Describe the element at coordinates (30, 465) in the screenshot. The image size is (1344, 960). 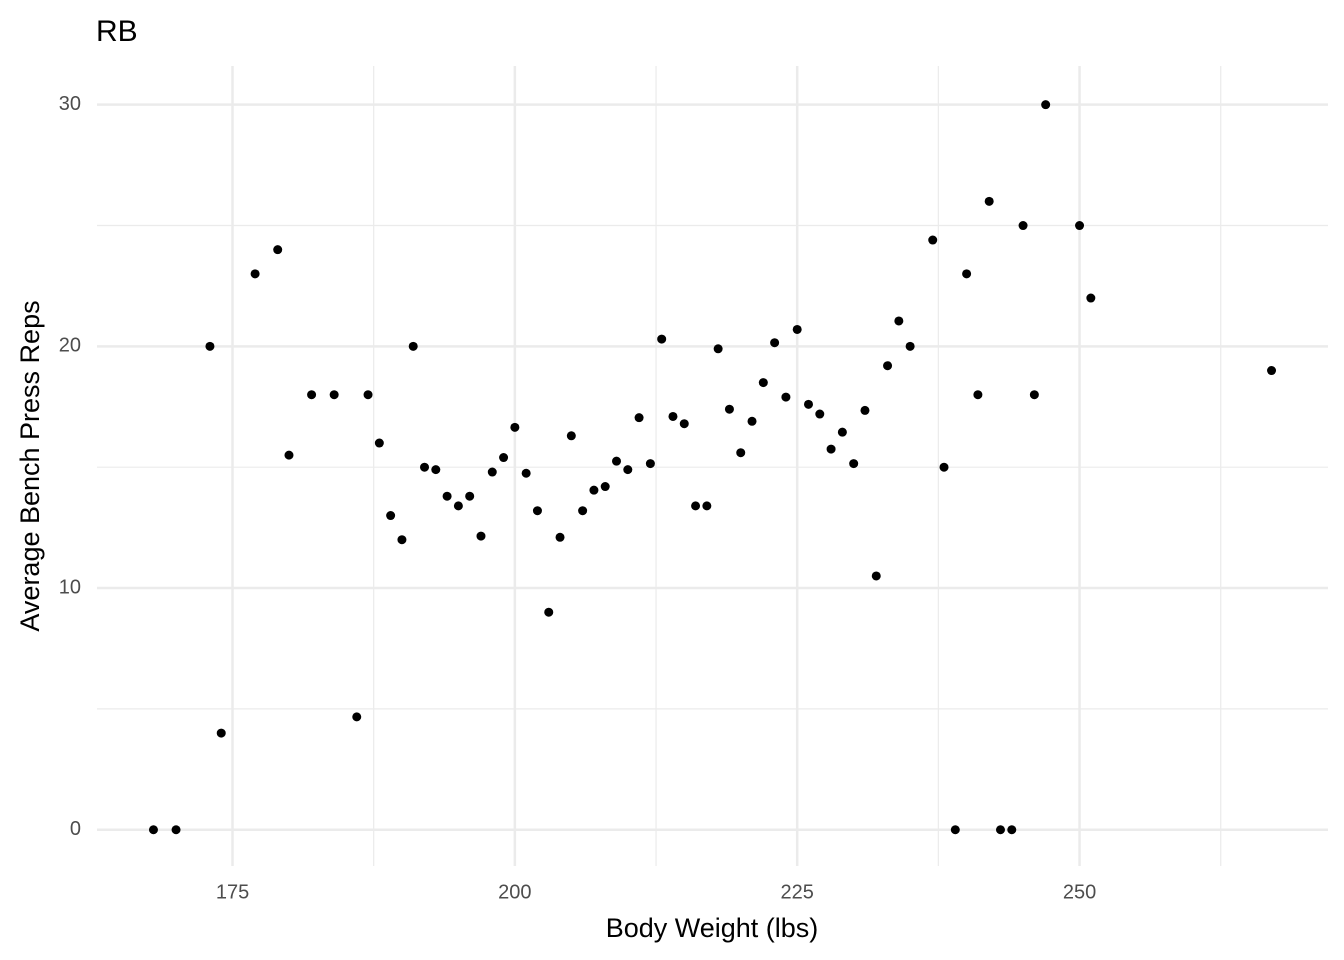
I see `y-axis-title: Average Bench Press Reps` at that location.